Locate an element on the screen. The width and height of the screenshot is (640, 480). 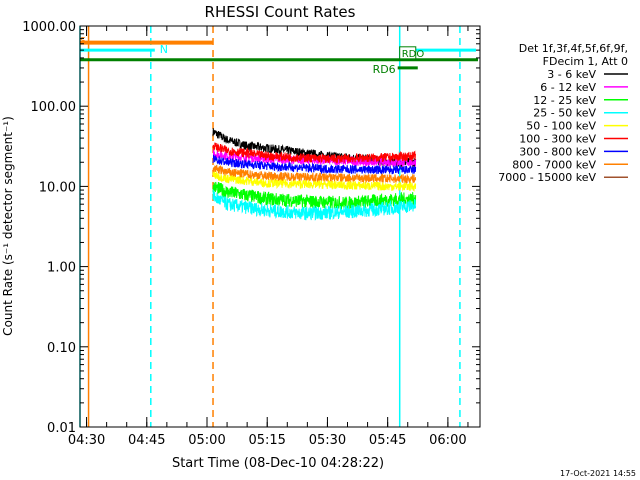
y-tick-label: 0.10 is located at coordinates (61, 348).